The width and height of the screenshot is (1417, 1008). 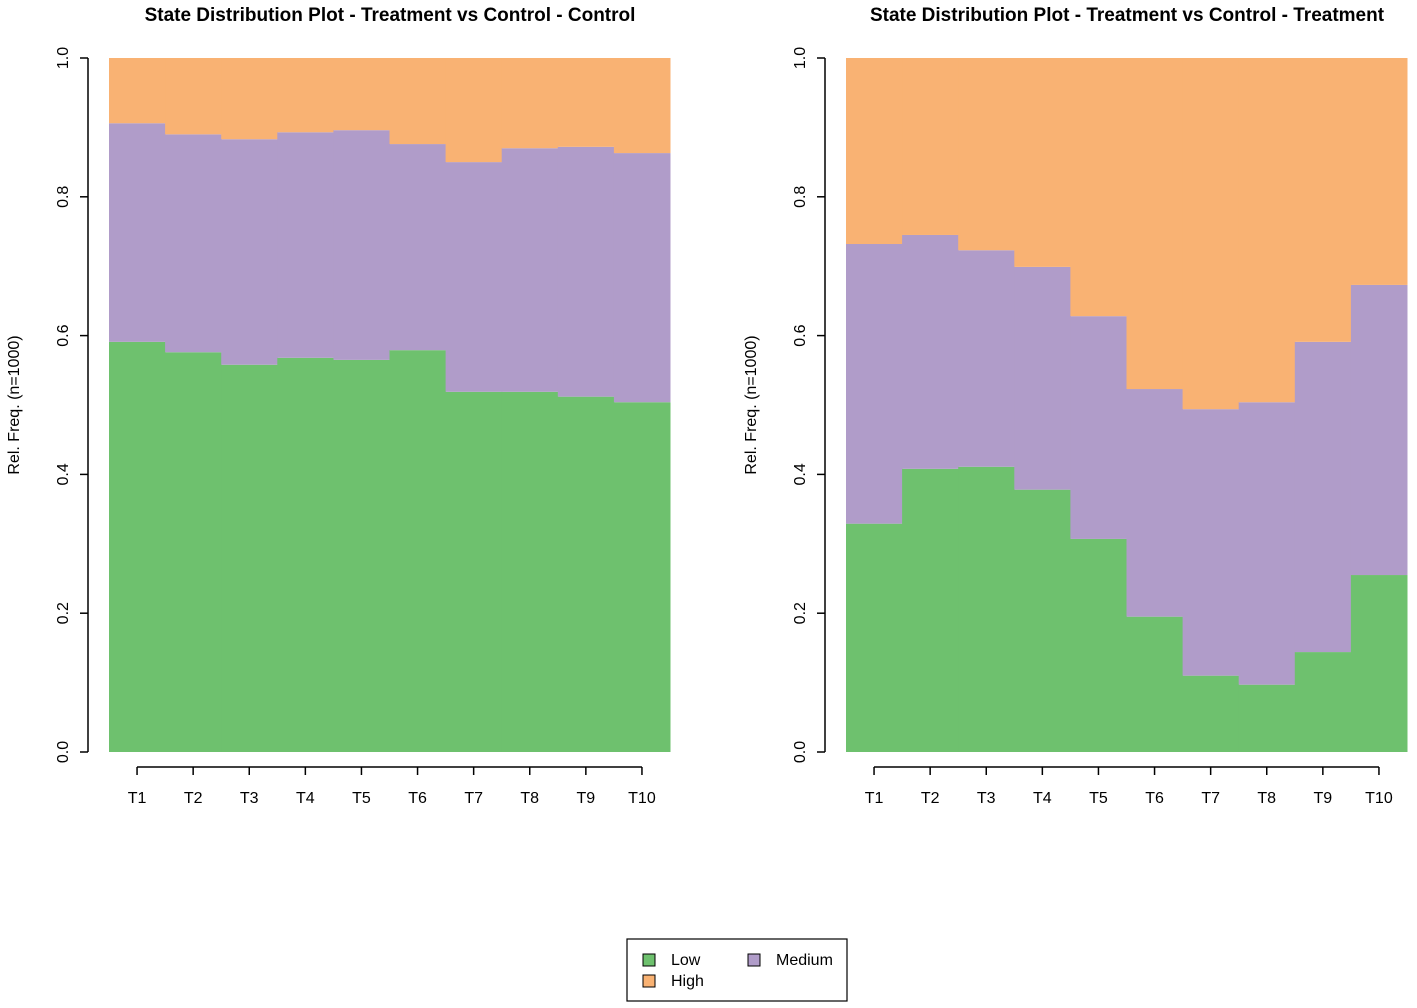 I want to click on legend-label: Low, so click(x=686, y=960).